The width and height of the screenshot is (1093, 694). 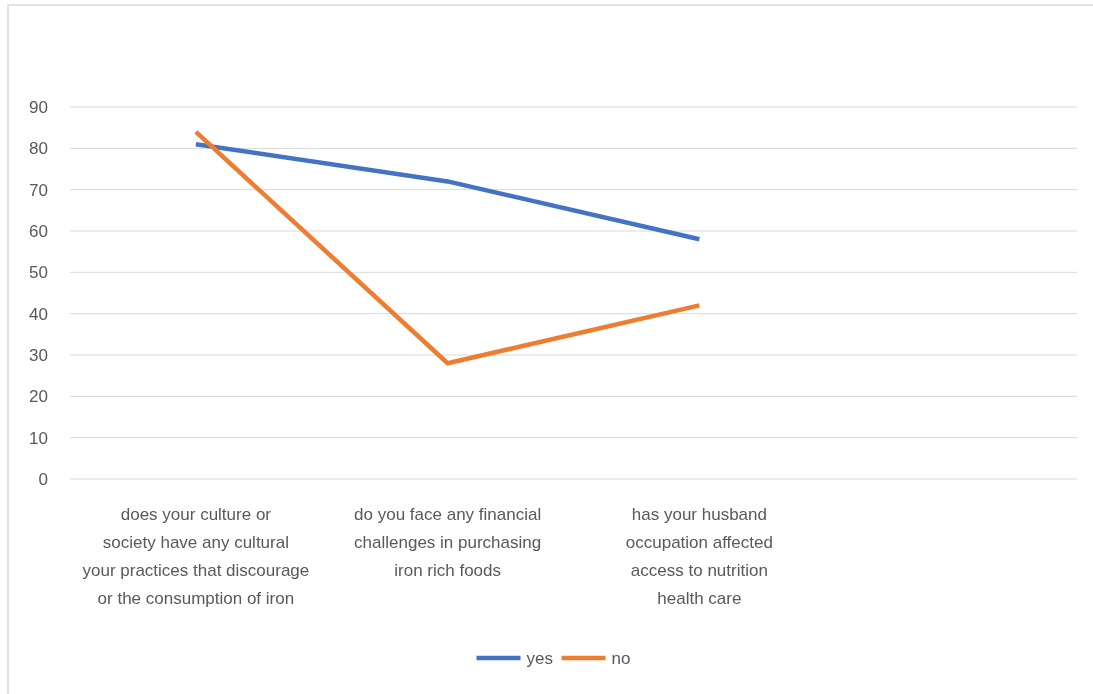 What do you see at coordinates (196, 556) in the screenshot?
I see `x-tick-label: does your culture or society have any cultural your practices that discourage or the consumption of iron` at bounding box center [196, 556].